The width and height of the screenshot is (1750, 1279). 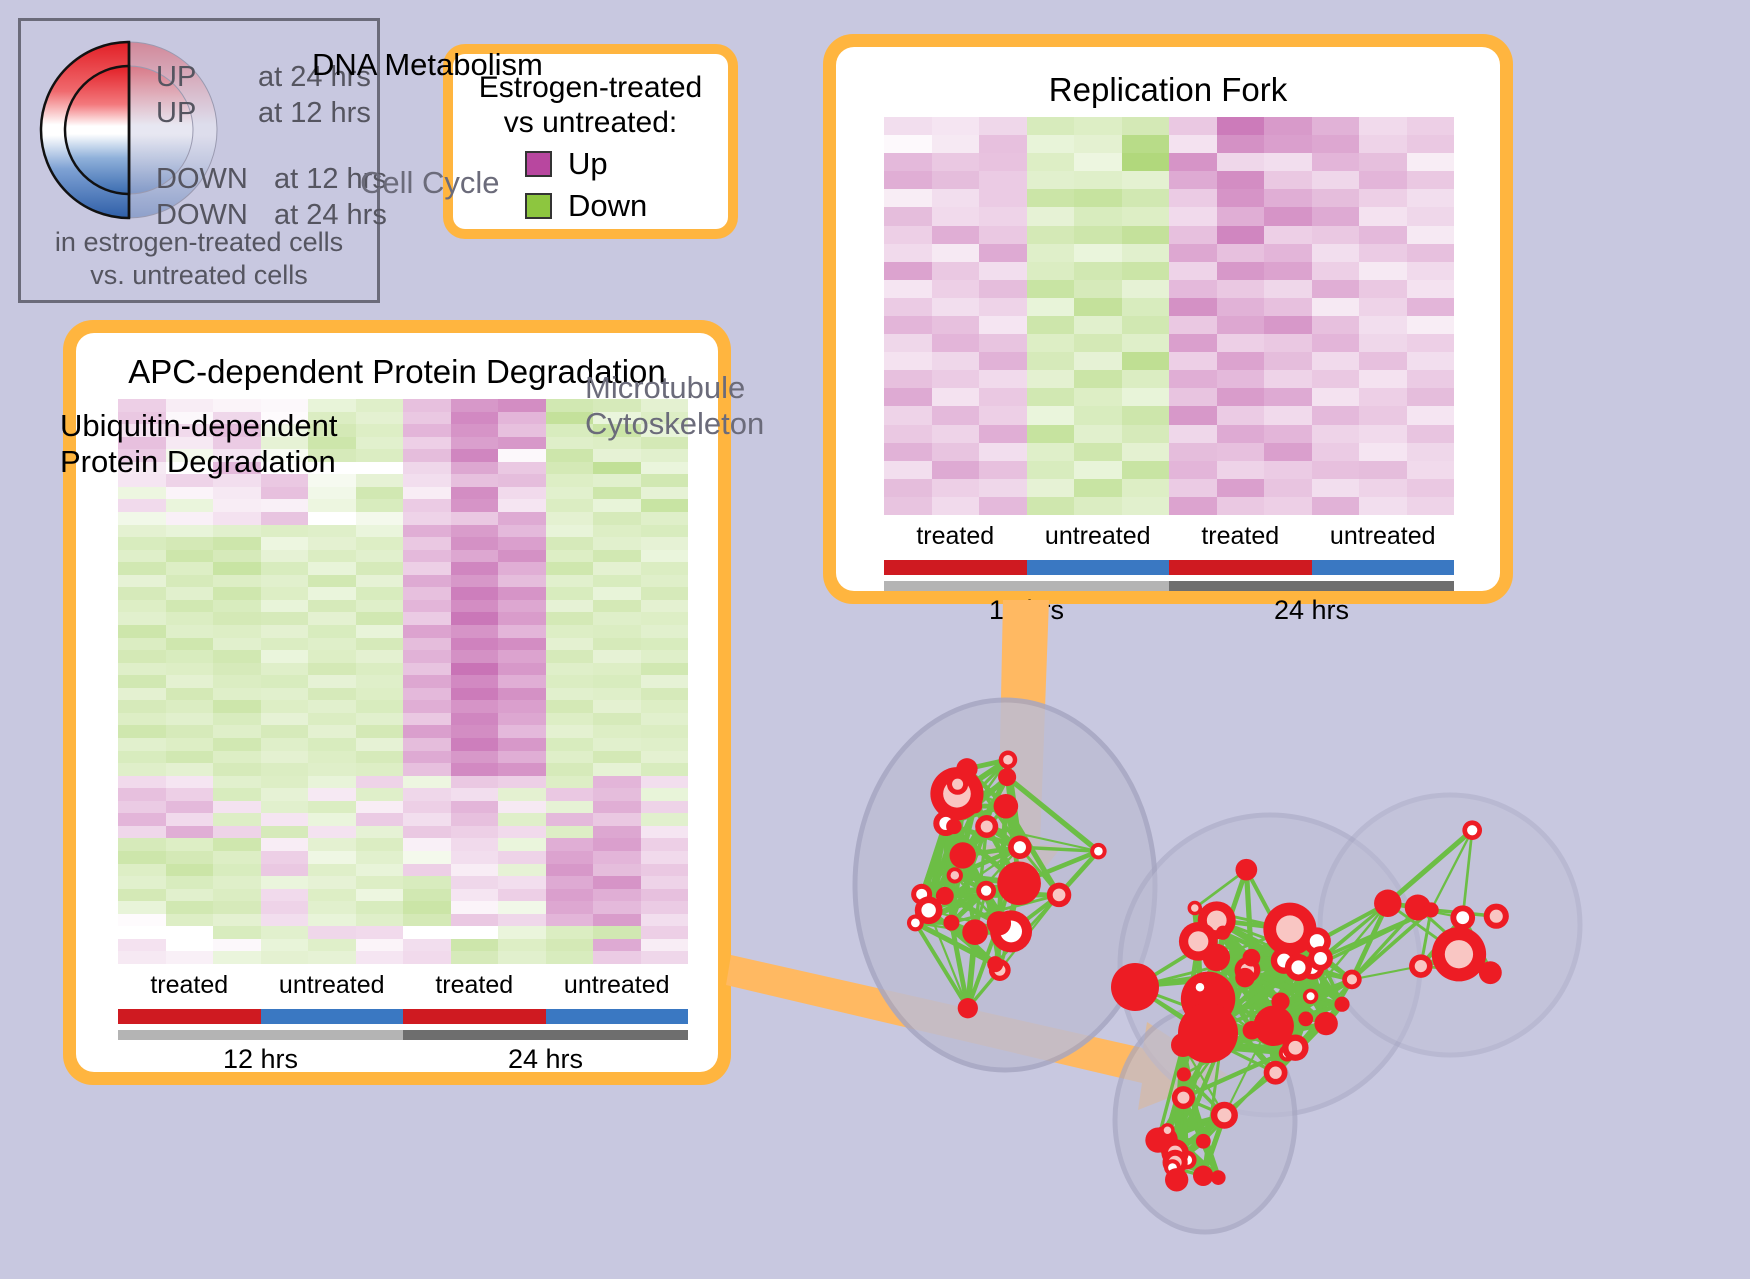 I want to click on network-edge, so click(x=1053, y=814).